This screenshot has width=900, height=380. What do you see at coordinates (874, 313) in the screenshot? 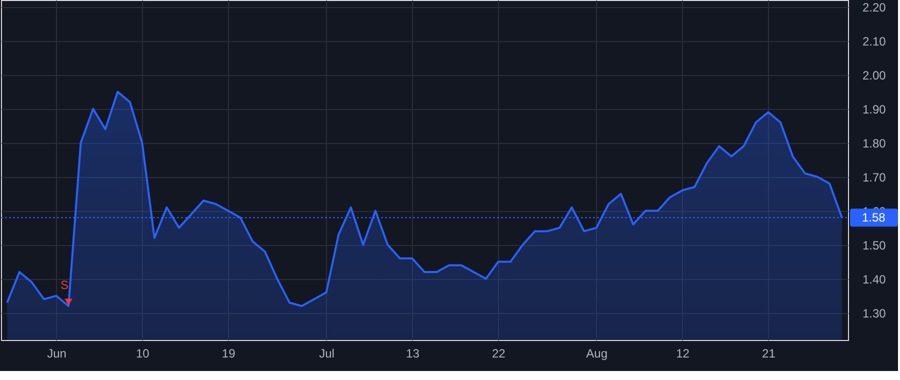
I see `y-tick-label: 1.30` at bounding box center [874, 313].